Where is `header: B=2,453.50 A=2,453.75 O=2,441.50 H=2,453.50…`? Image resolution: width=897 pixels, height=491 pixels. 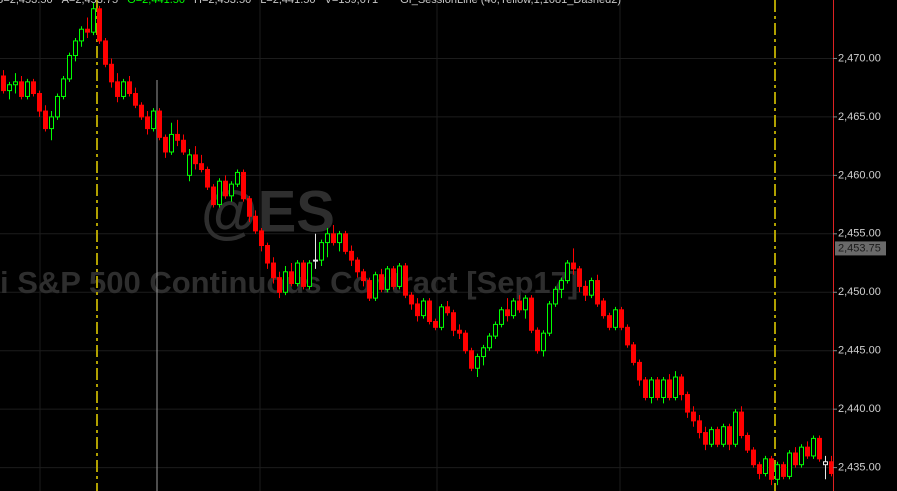 header: B=2,453.50 A=2,453.75 O=2,441.50 H=2,453.50… is located at coordinates (310, 3).